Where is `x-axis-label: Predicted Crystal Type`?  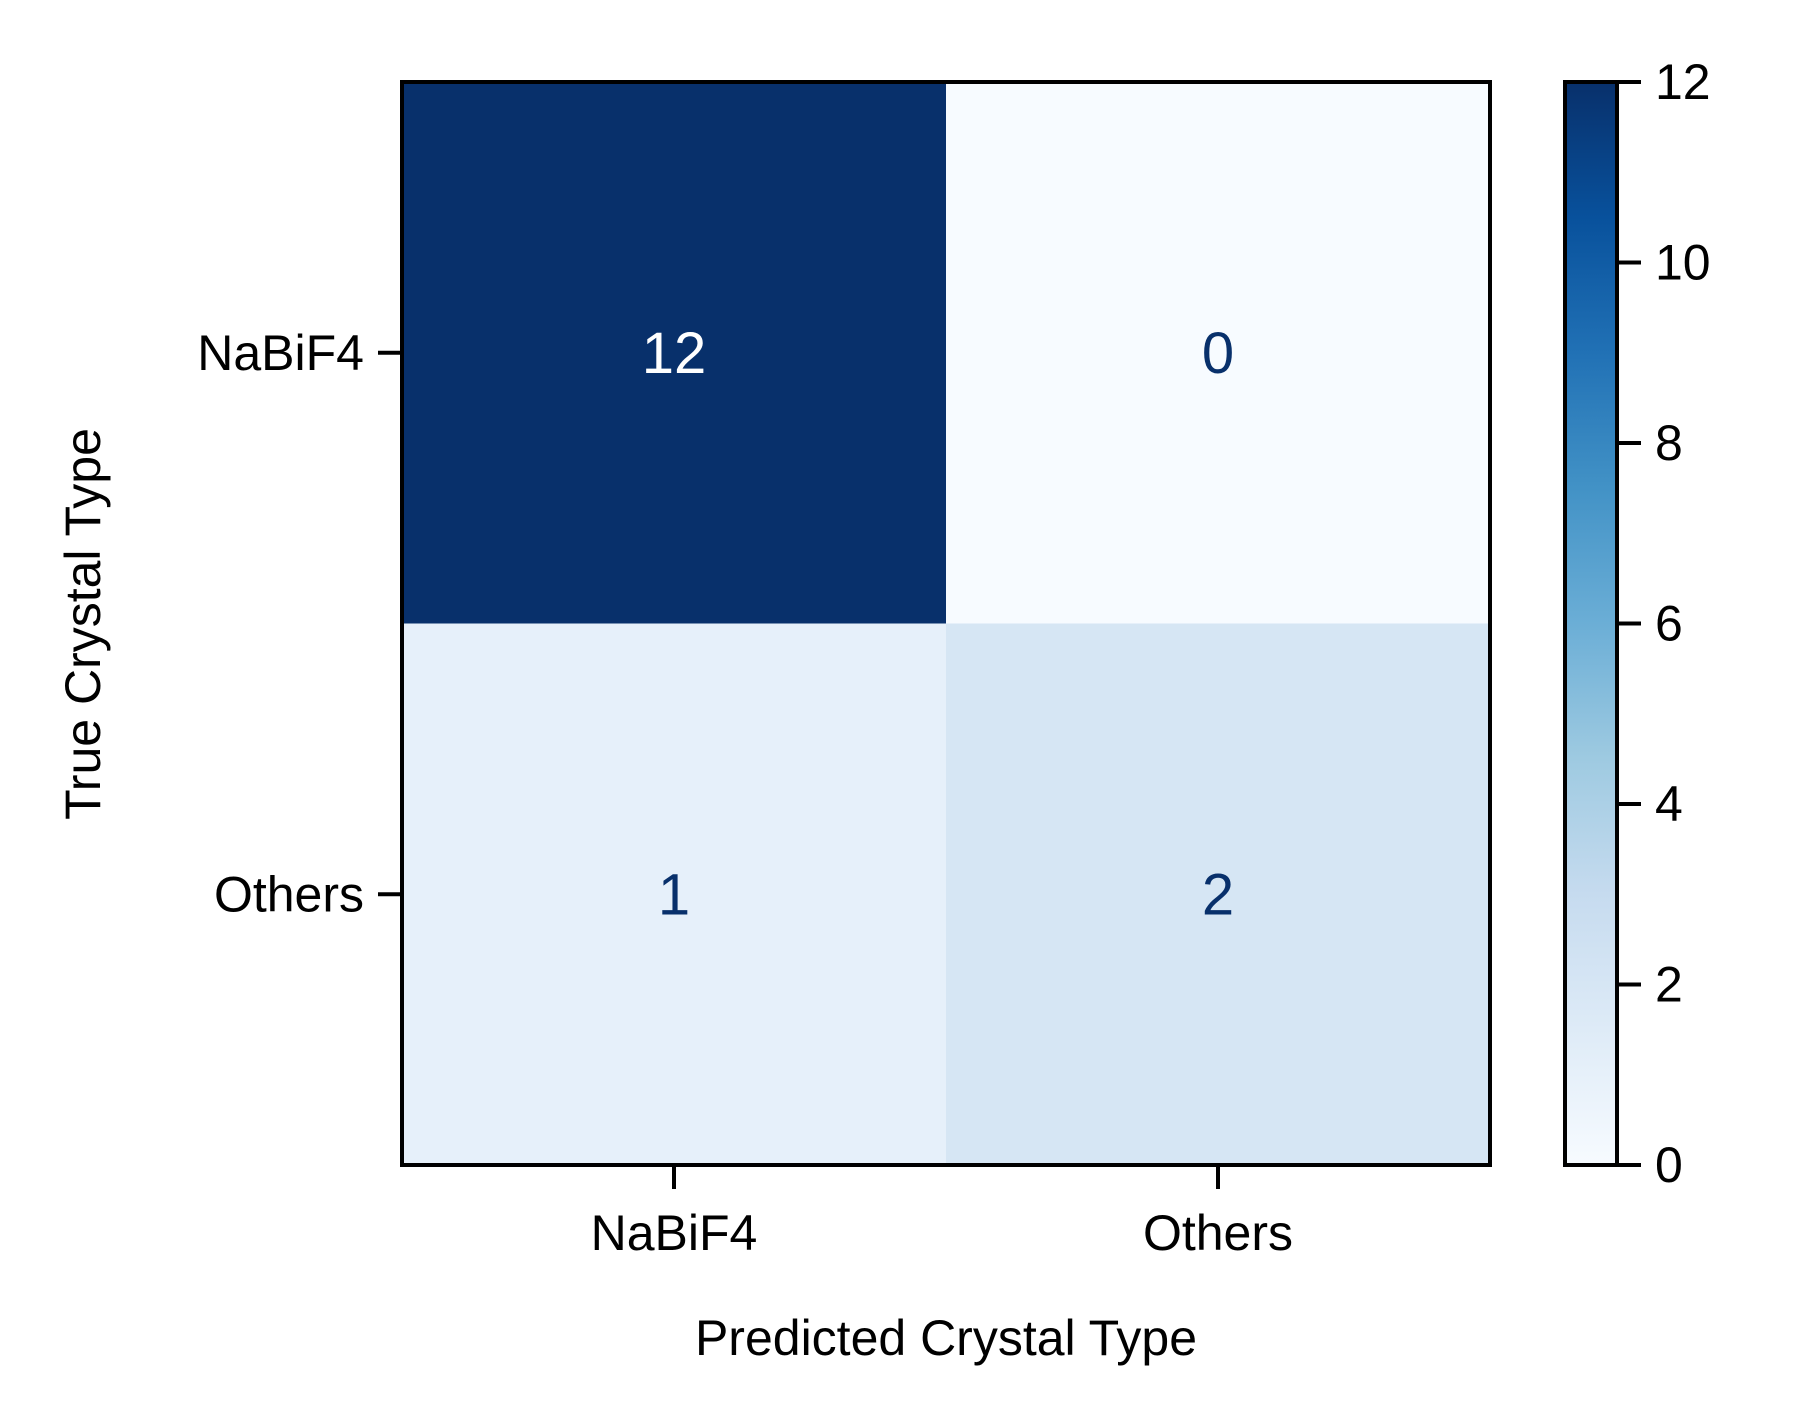 x-axis-label: Predicted Crystal Type is located at coordinates (946, 1338).